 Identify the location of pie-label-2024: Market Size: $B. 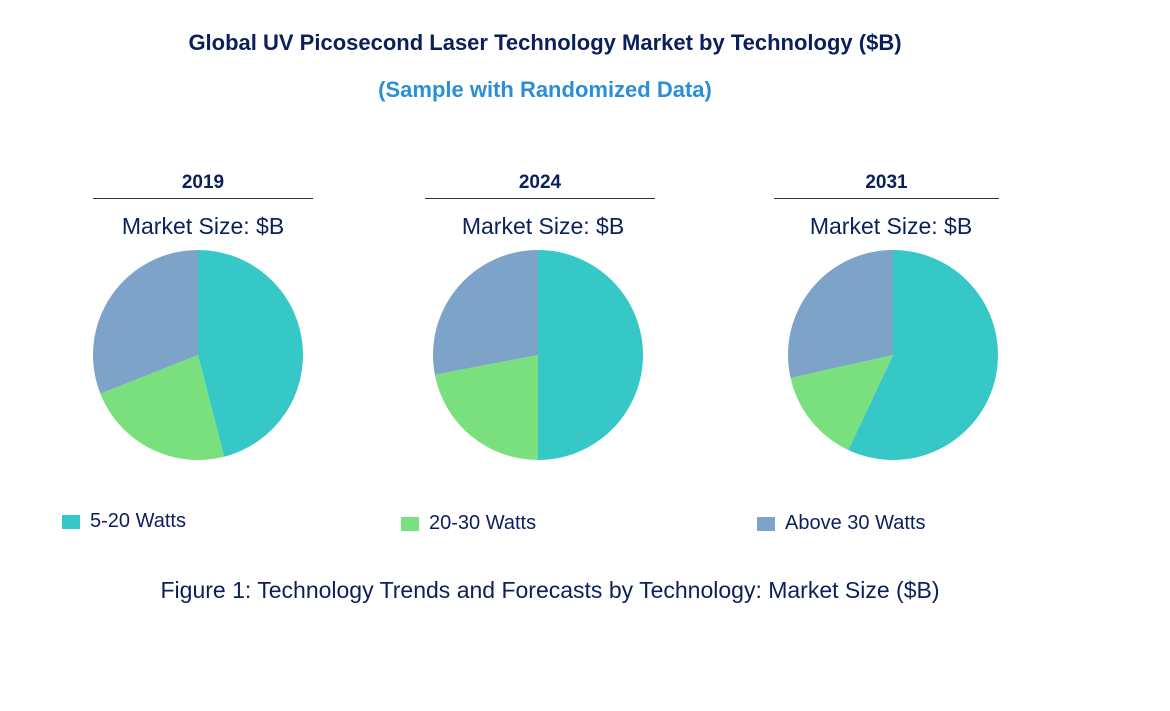
(543, 226).